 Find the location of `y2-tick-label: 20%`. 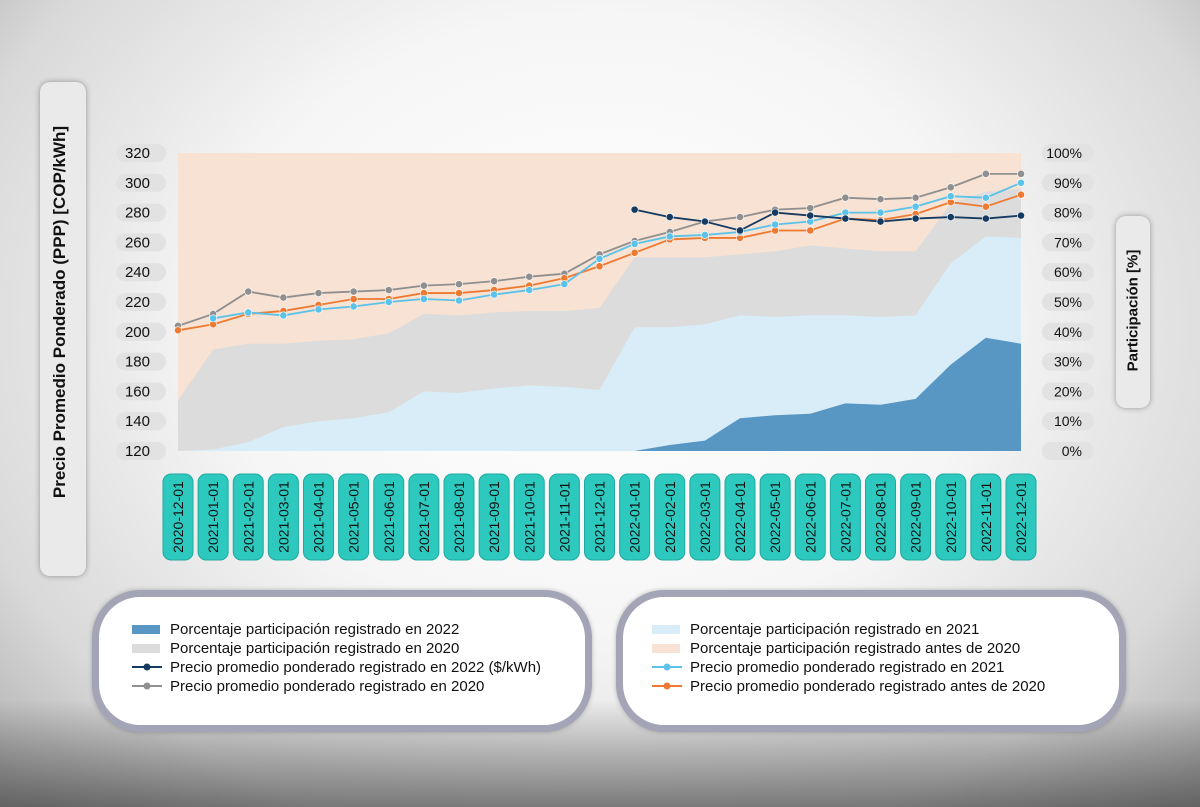

y2-tick-label: 20% is located at coordinates (1068, 391).